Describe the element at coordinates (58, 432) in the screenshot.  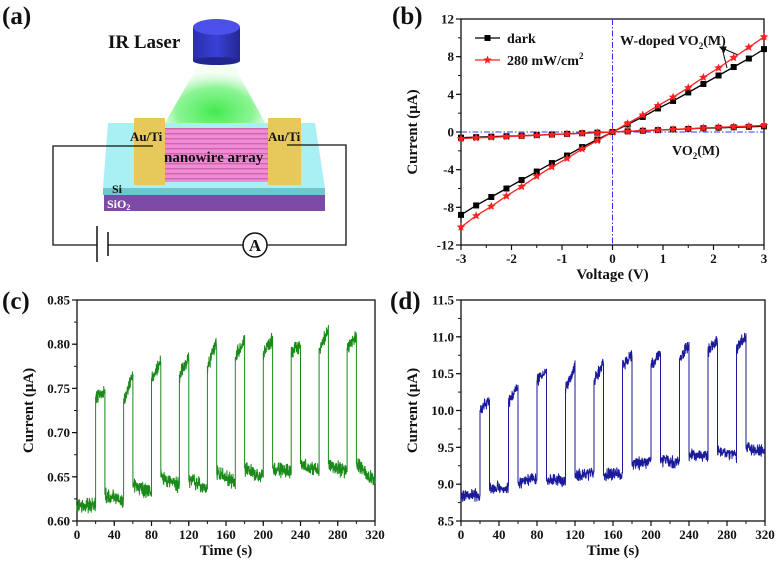
I see `y-tick-label: 0.70` at that location.